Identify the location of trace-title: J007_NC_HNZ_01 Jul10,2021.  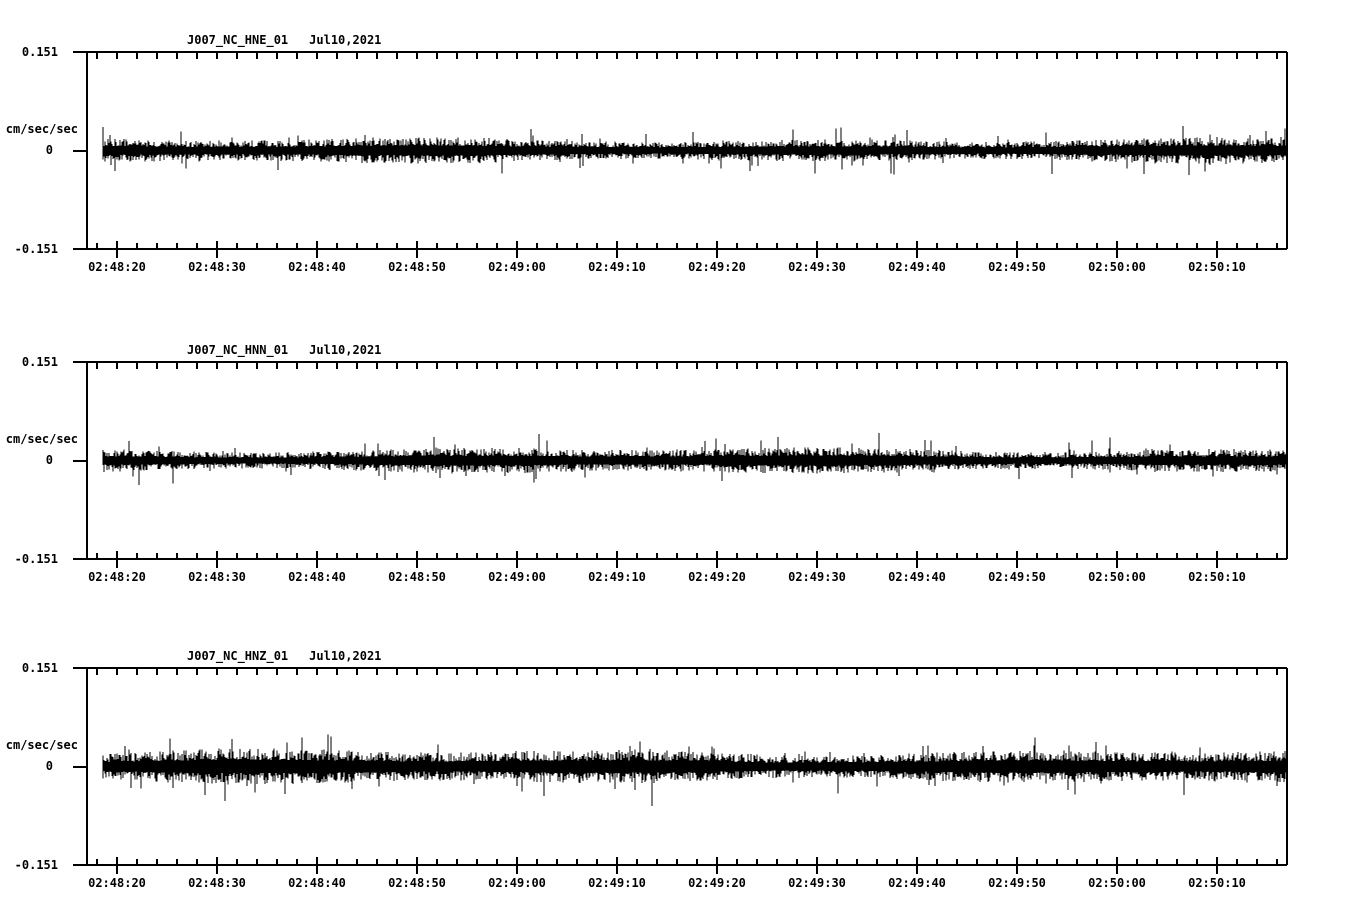
(284, 656).